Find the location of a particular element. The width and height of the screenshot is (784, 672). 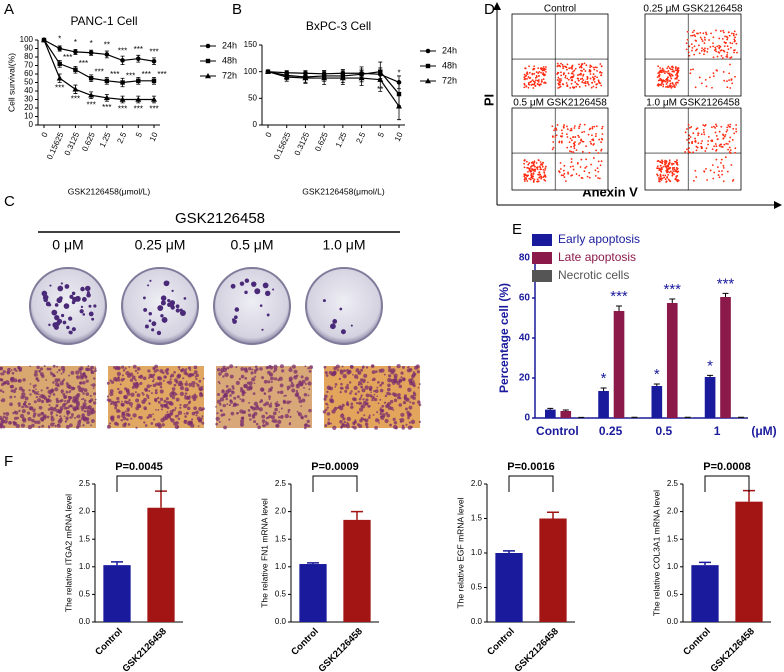

x-tick-label: 5 is located at coordinates (381, 134).